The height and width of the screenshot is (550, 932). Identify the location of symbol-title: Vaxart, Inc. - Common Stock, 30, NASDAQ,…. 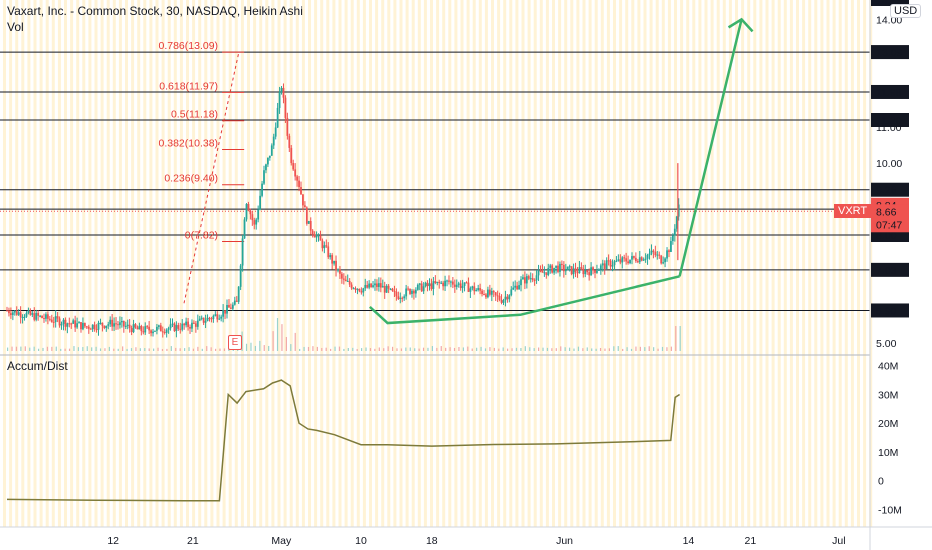
(155, 11).